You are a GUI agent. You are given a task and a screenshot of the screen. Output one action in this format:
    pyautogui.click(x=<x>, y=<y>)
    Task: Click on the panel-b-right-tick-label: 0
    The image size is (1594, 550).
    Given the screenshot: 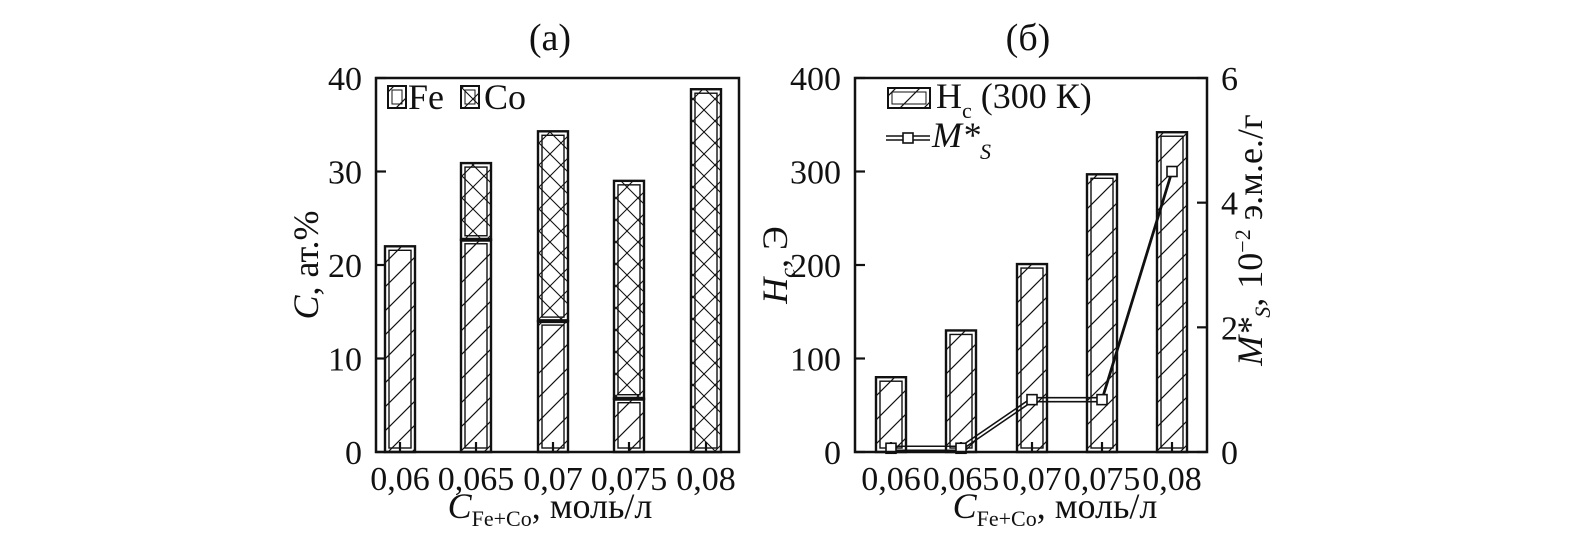 What is the action you would take?
    pyautogui.click(x=1229, y=453)
    